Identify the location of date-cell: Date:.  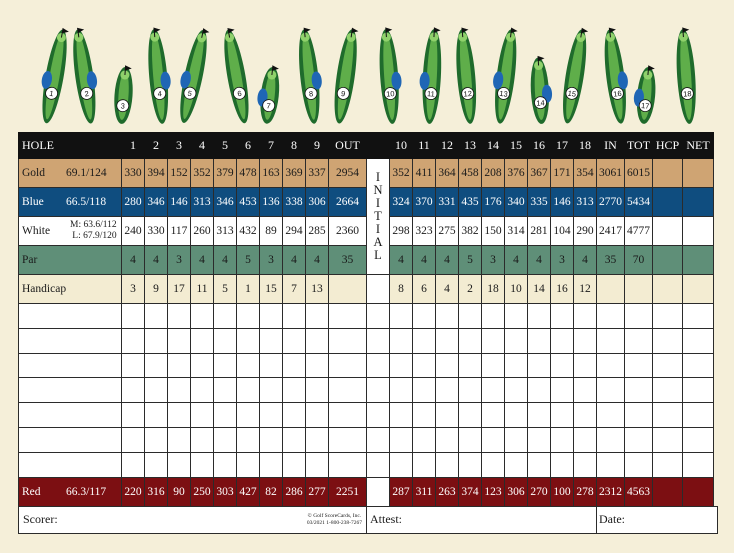
(657, 519).